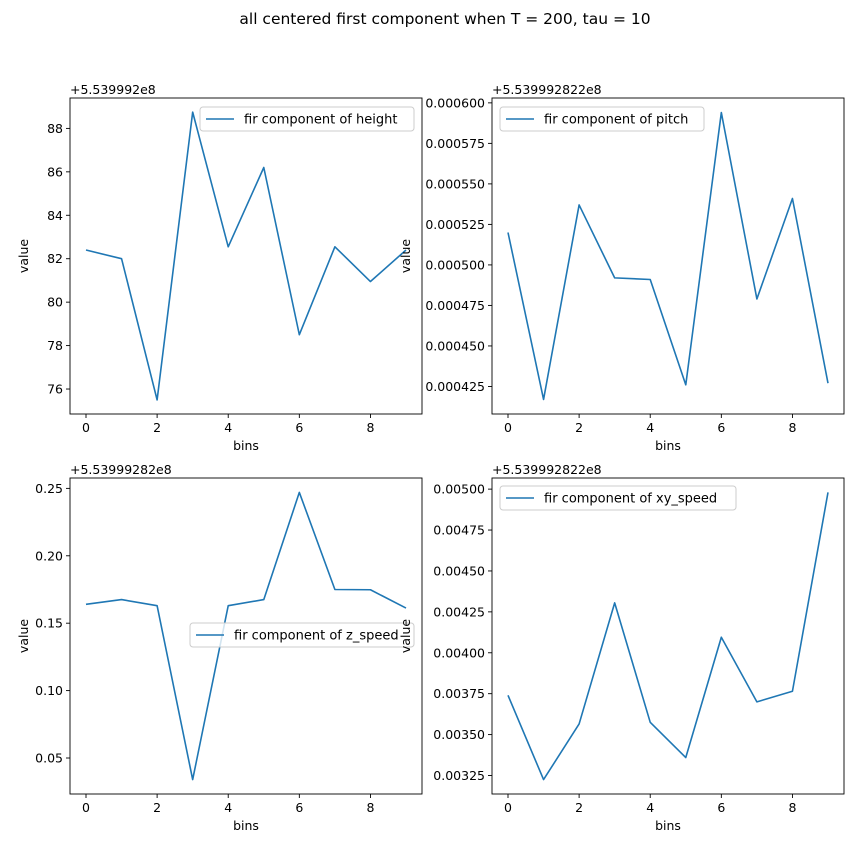 This screenshot has width=855, height=846. Describe the element at coordinates (49, 555) in the screenshot. I see `y-tick-label: 0.20` at that location.